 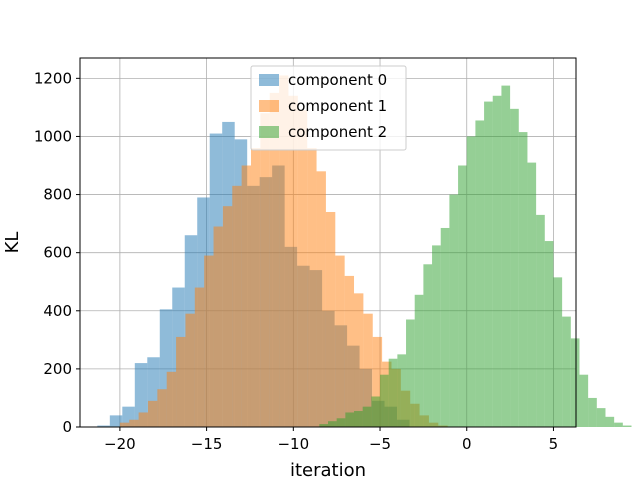 I want to click on legend: component 0 component 1 component 2, so click(x=328, y=108).